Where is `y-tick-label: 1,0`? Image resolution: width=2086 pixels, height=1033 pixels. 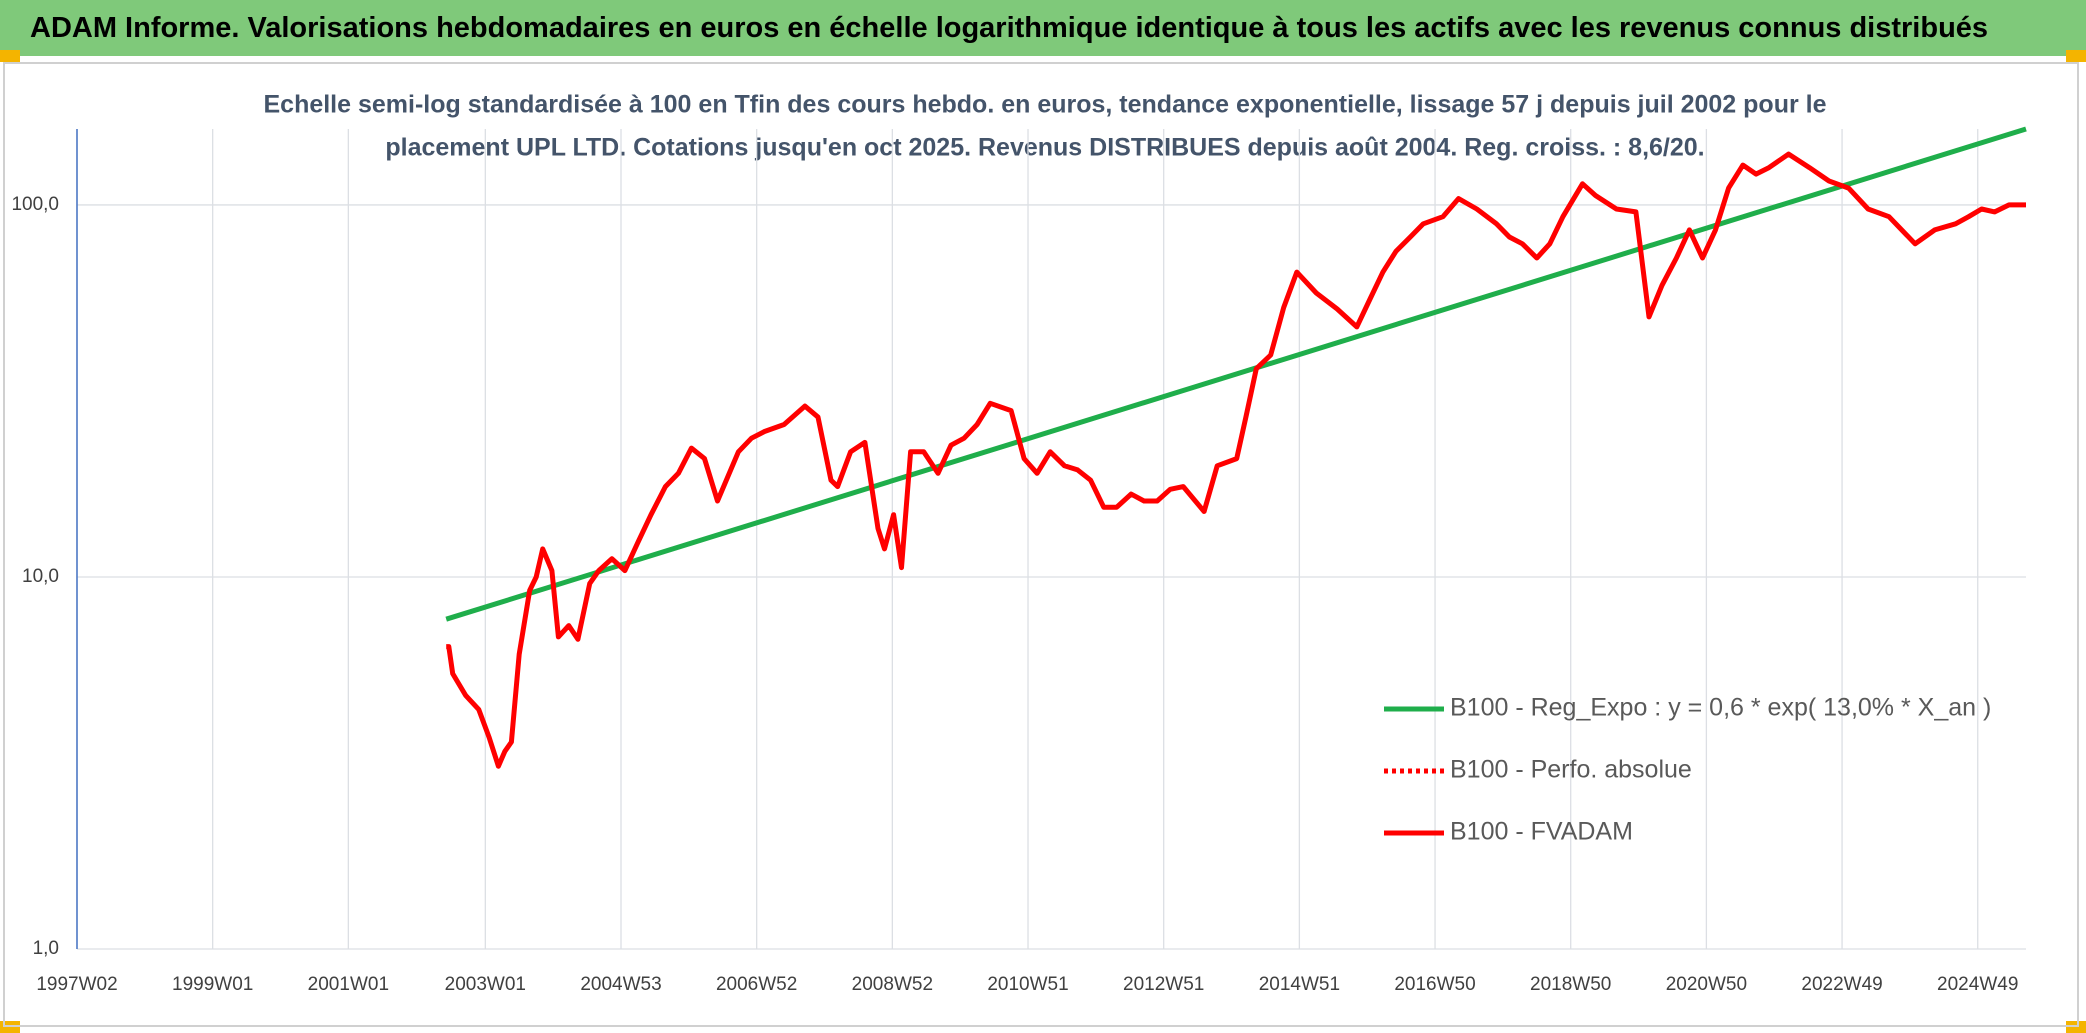
y-tick-label: 1,0 is located at coordinates (46, 948).